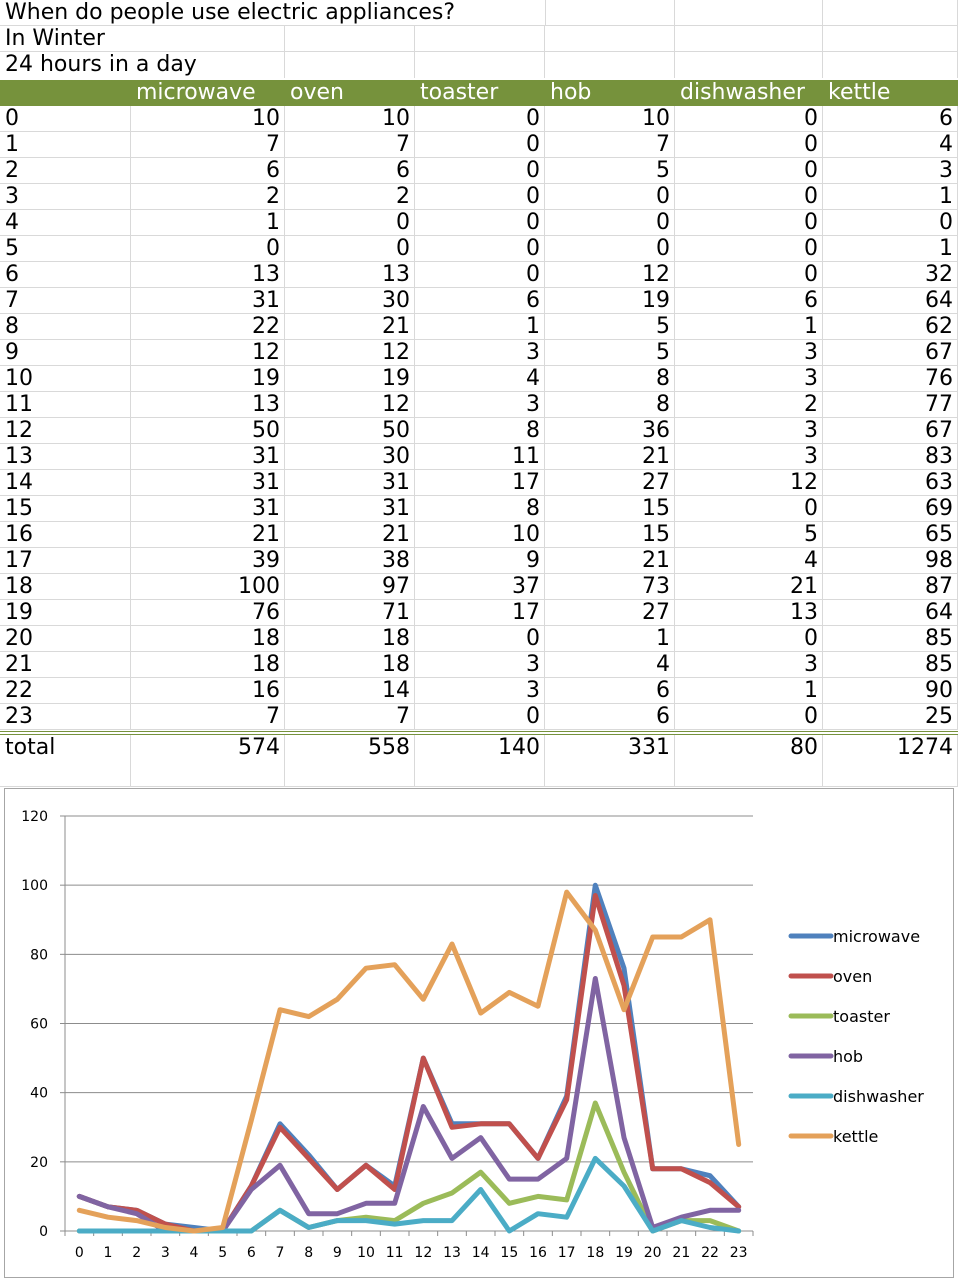  Describe the element at coordinates (890, 171) in the screenshot. I see `value-cell-kettle: 3` at that location.